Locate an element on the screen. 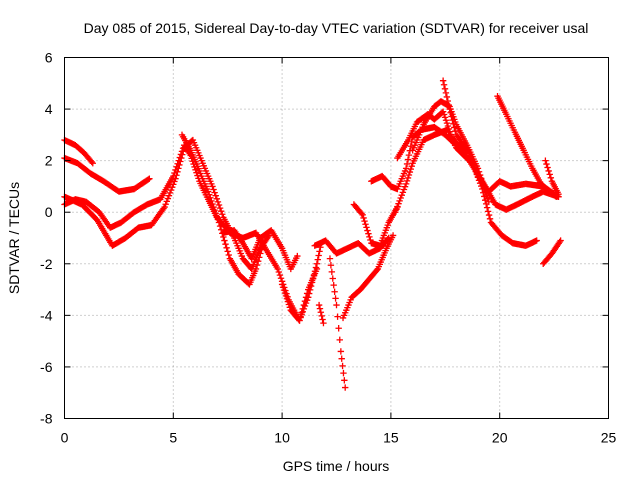 Image resolution: width=640 pixels, height=485 pixels. x-tick-label: 5 is located at coordinates (173, 438).